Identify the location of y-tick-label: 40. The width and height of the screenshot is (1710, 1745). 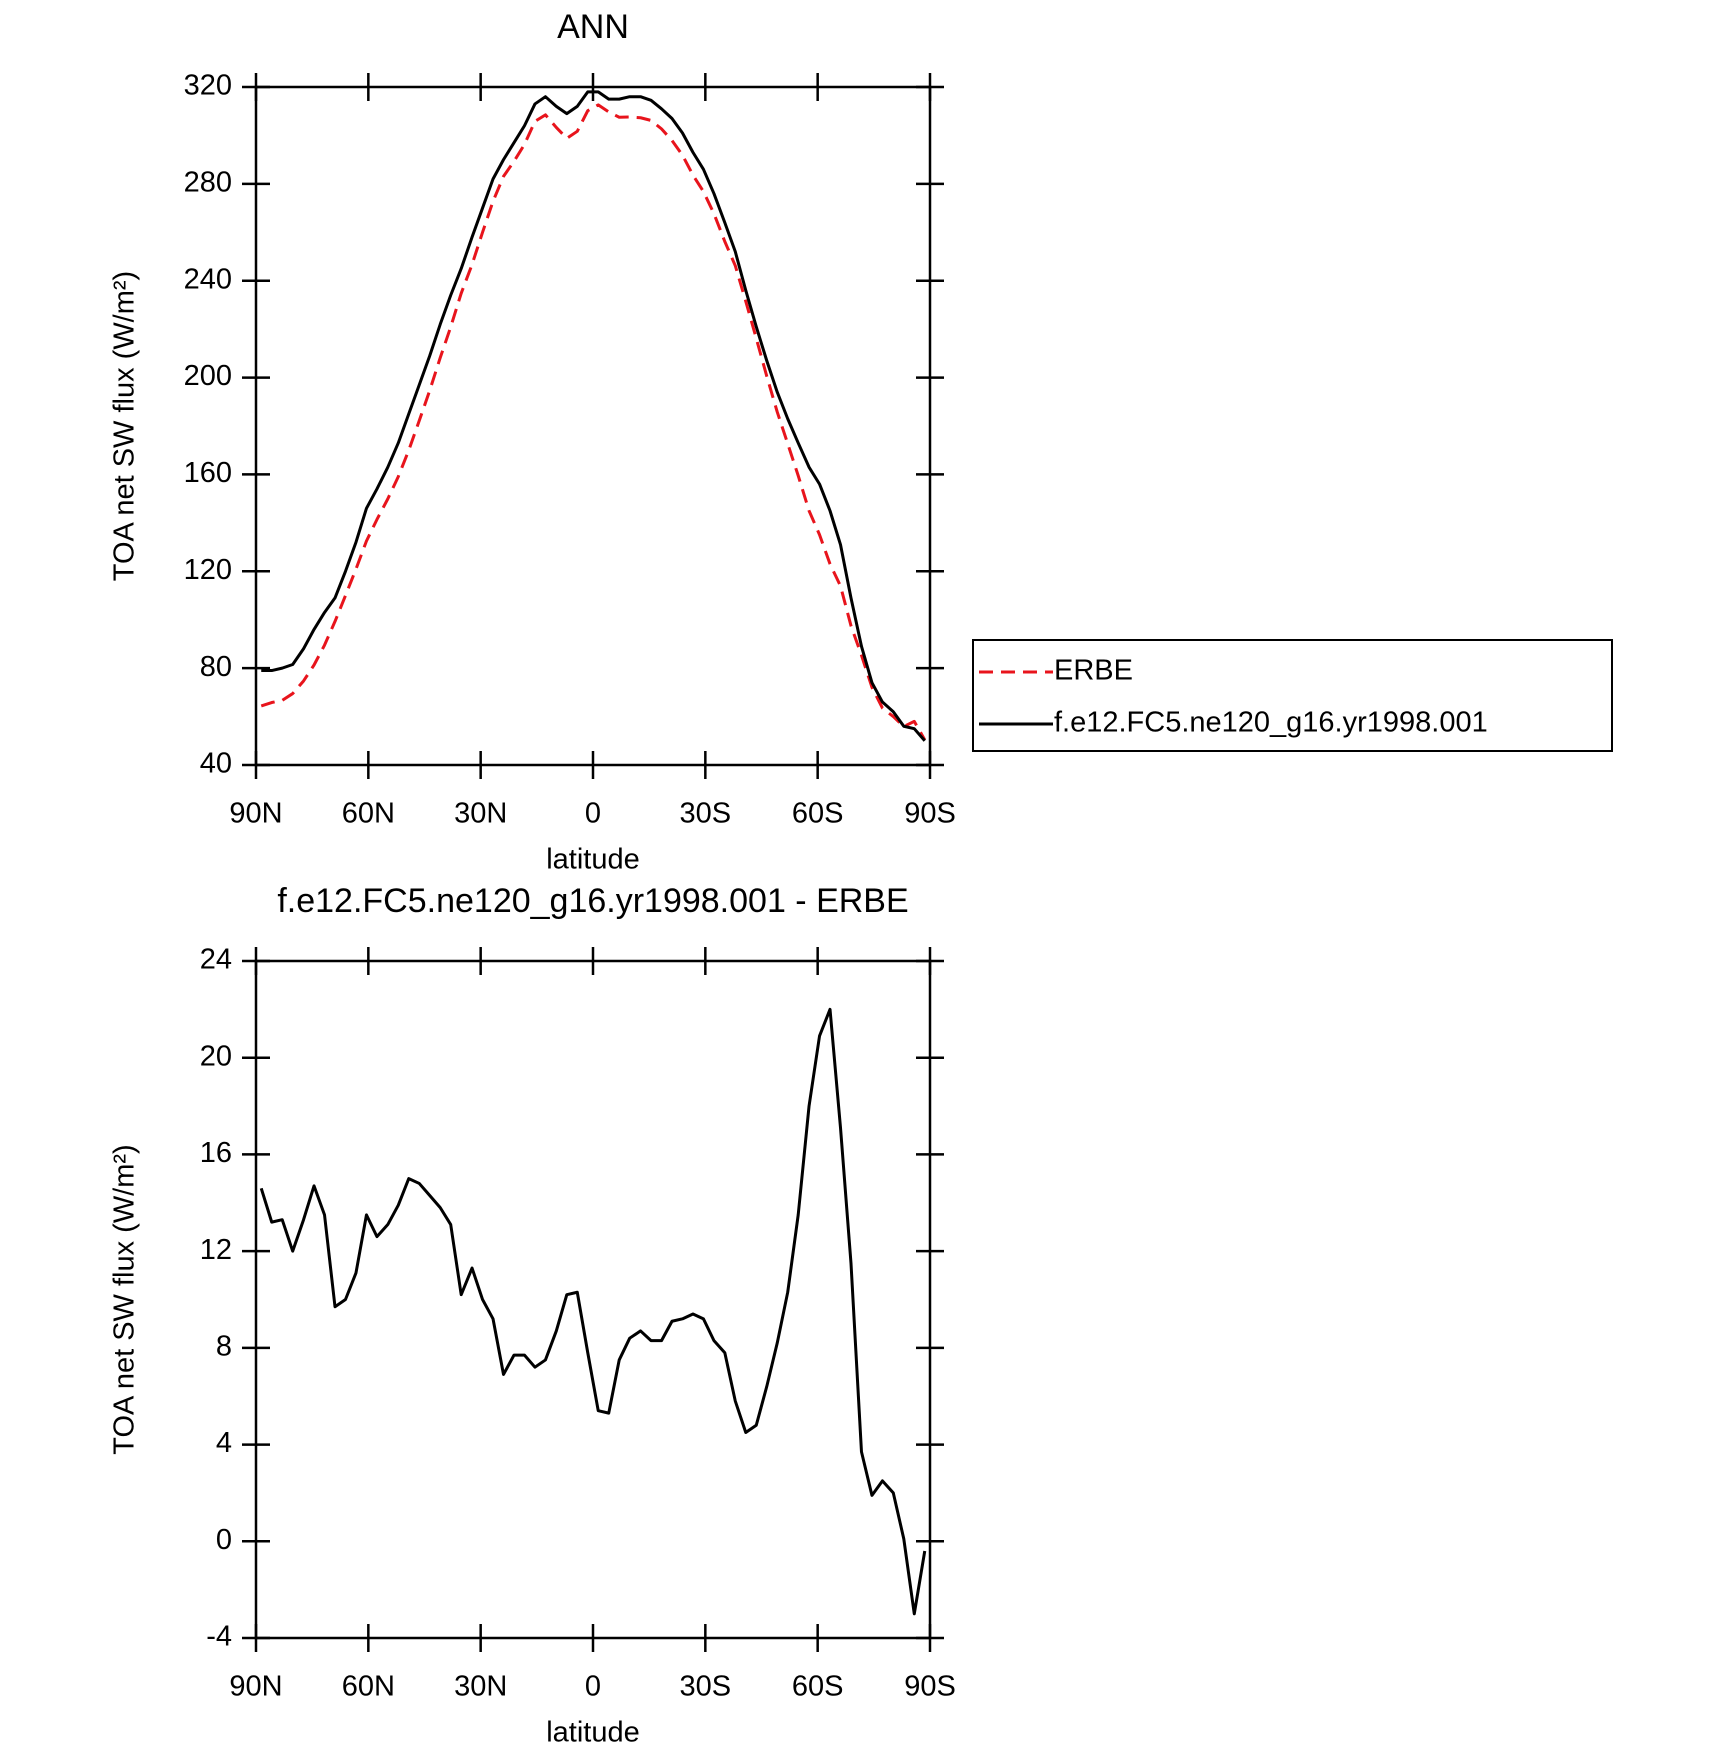
(216, 764).